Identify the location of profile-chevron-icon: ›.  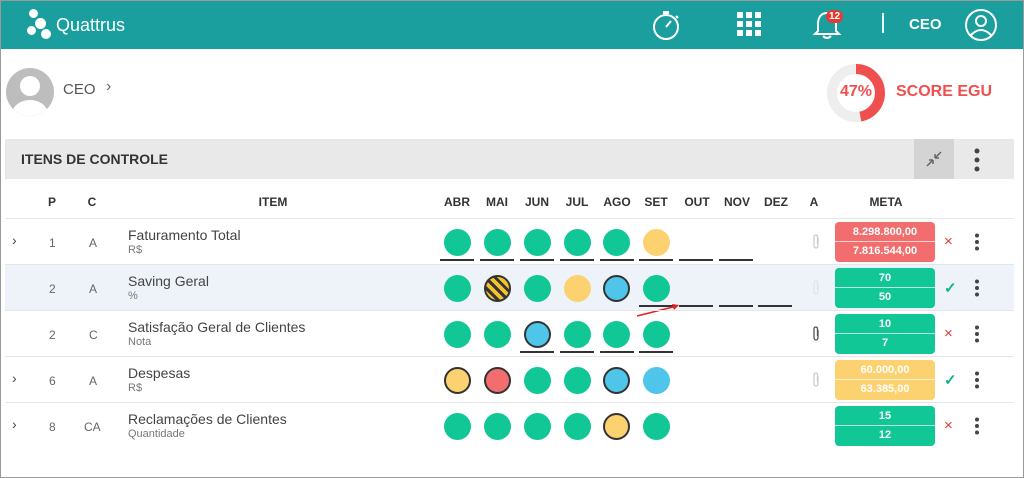
(109, 86).